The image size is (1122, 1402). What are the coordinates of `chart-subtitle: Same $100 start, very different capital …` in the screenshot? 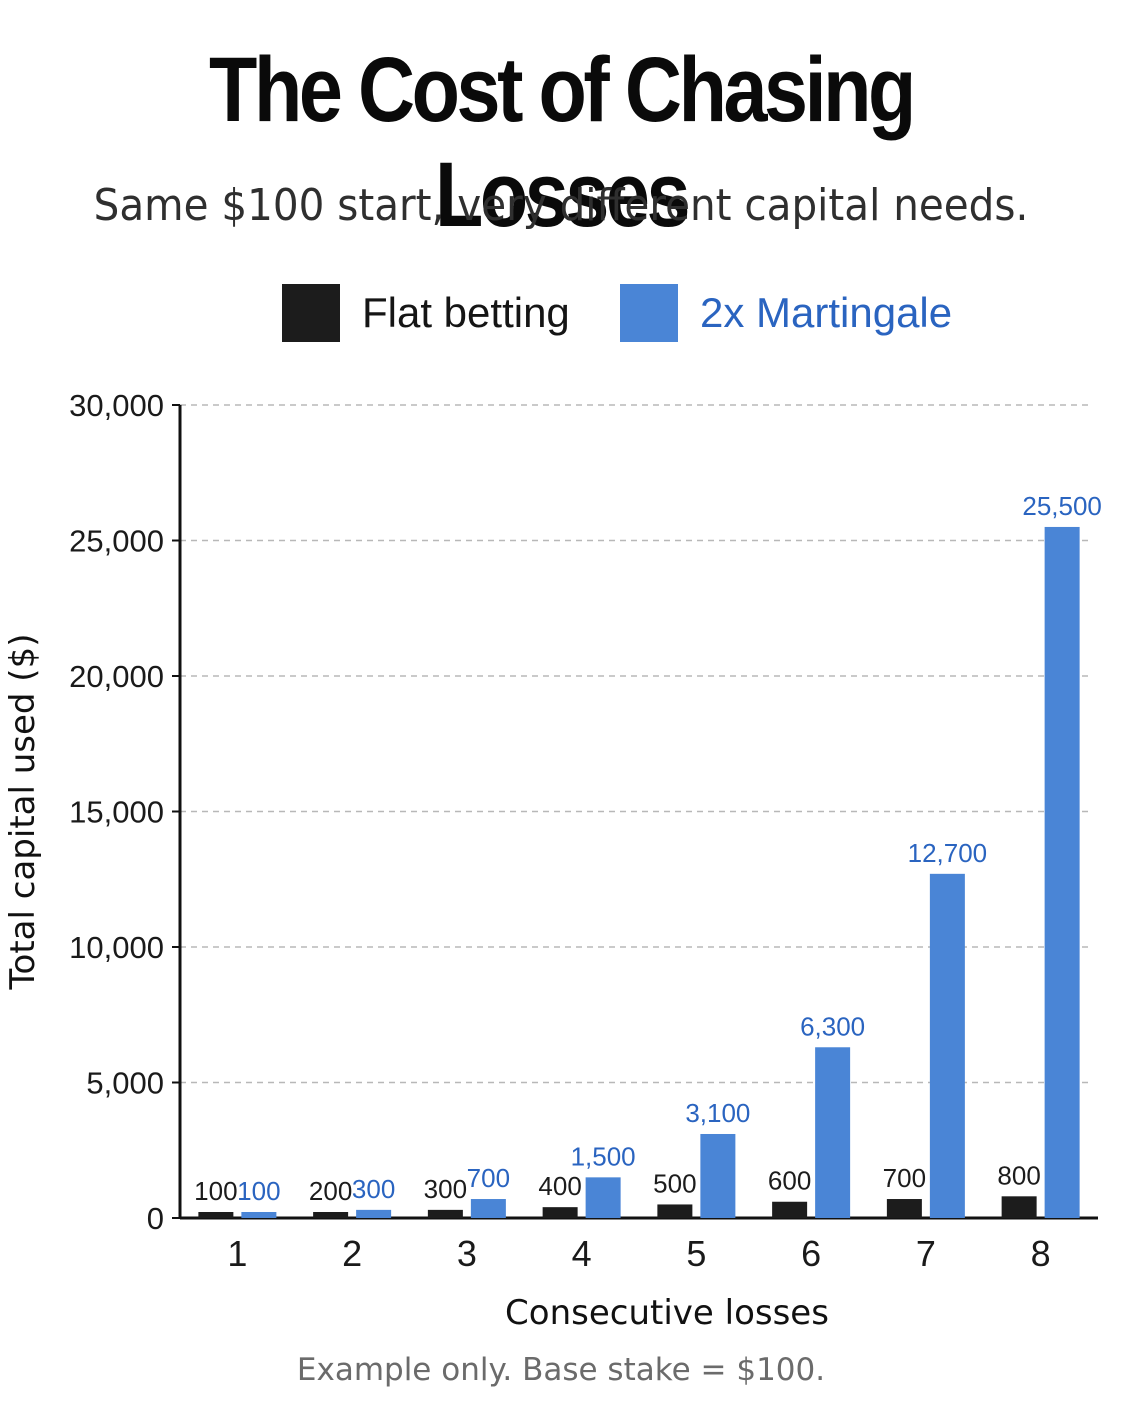 It's located at (561, 205).